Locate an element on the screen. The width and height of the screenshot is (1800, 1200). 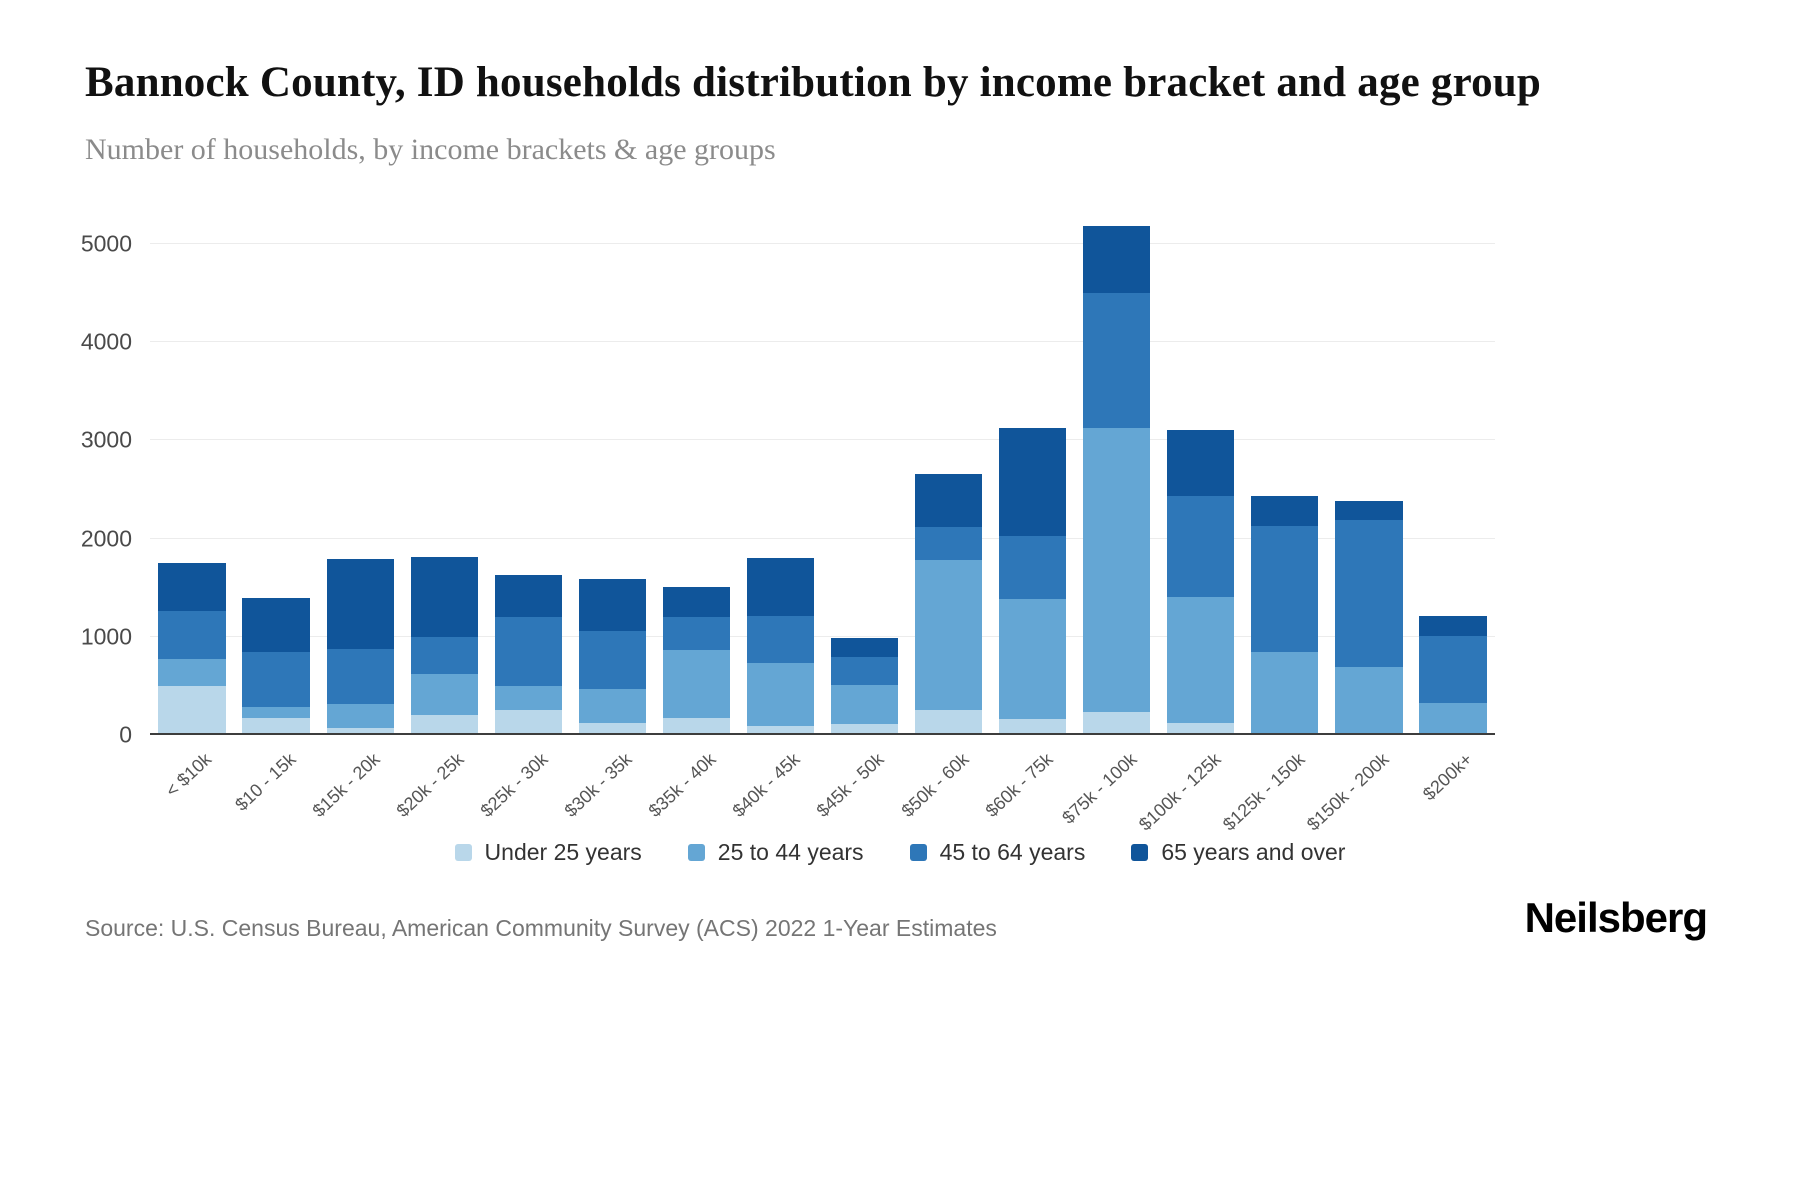
legend-label: 45 to 64 years is located at coordinates (1012, 851).